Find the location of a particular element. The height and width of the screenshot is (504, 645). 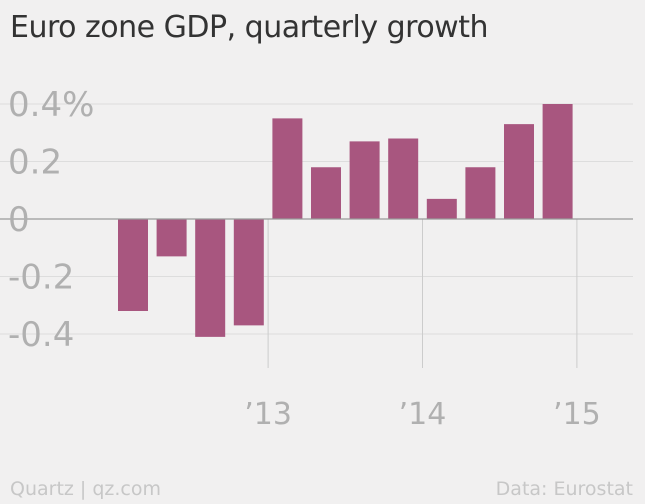

bar-q1-2013 is located at coordinates (248, 272).